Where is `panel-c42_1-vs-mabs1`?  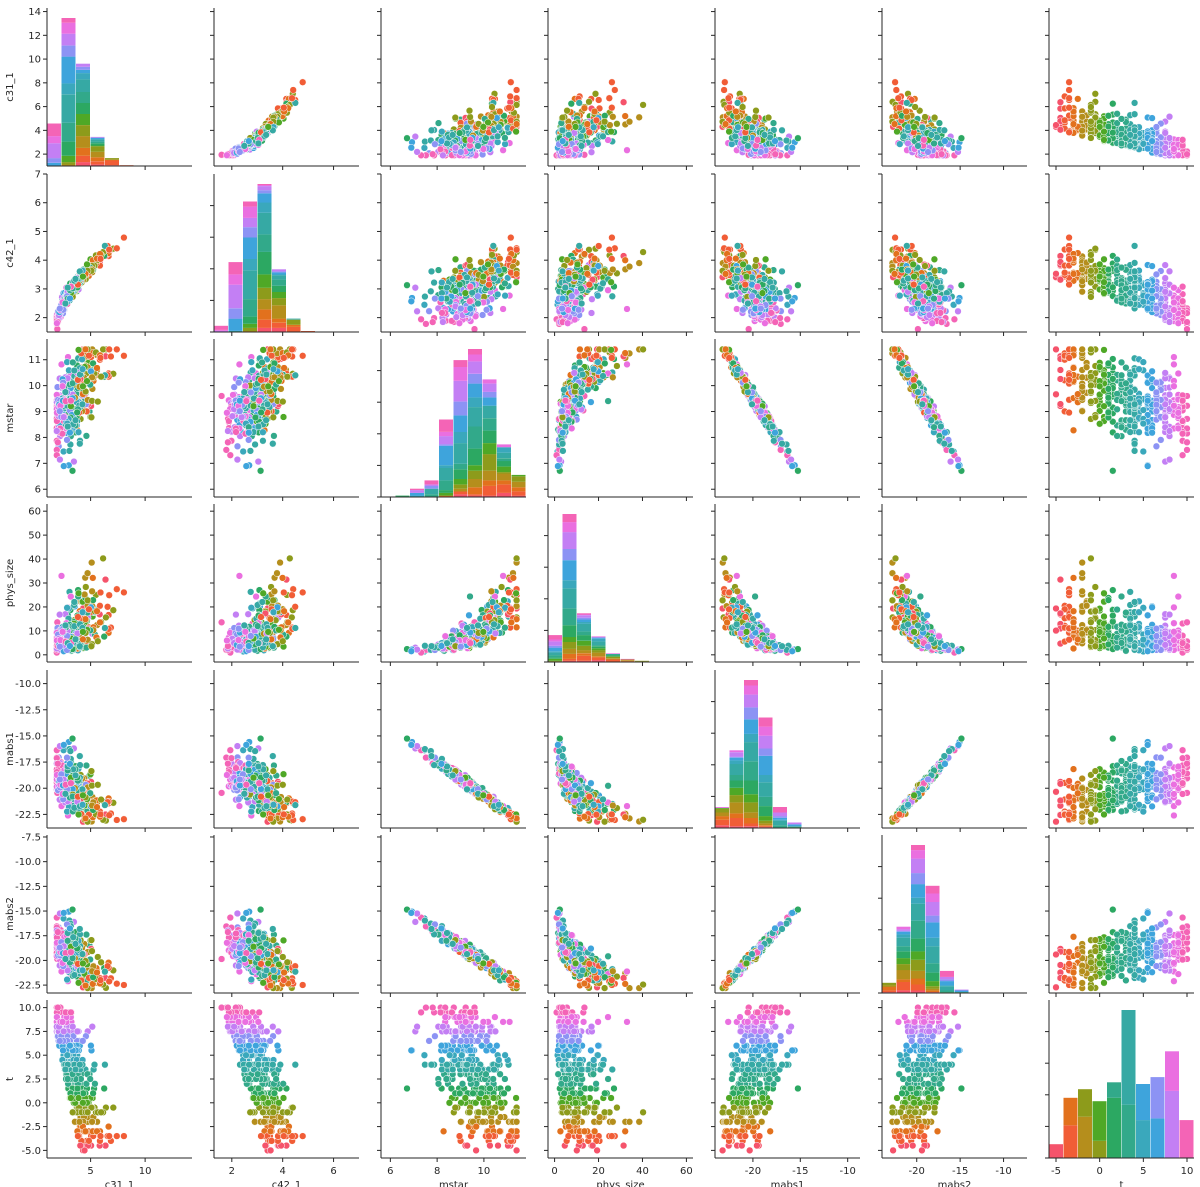
panel-c42_1-vs-mabs1 is located at coordinates (785, 255).